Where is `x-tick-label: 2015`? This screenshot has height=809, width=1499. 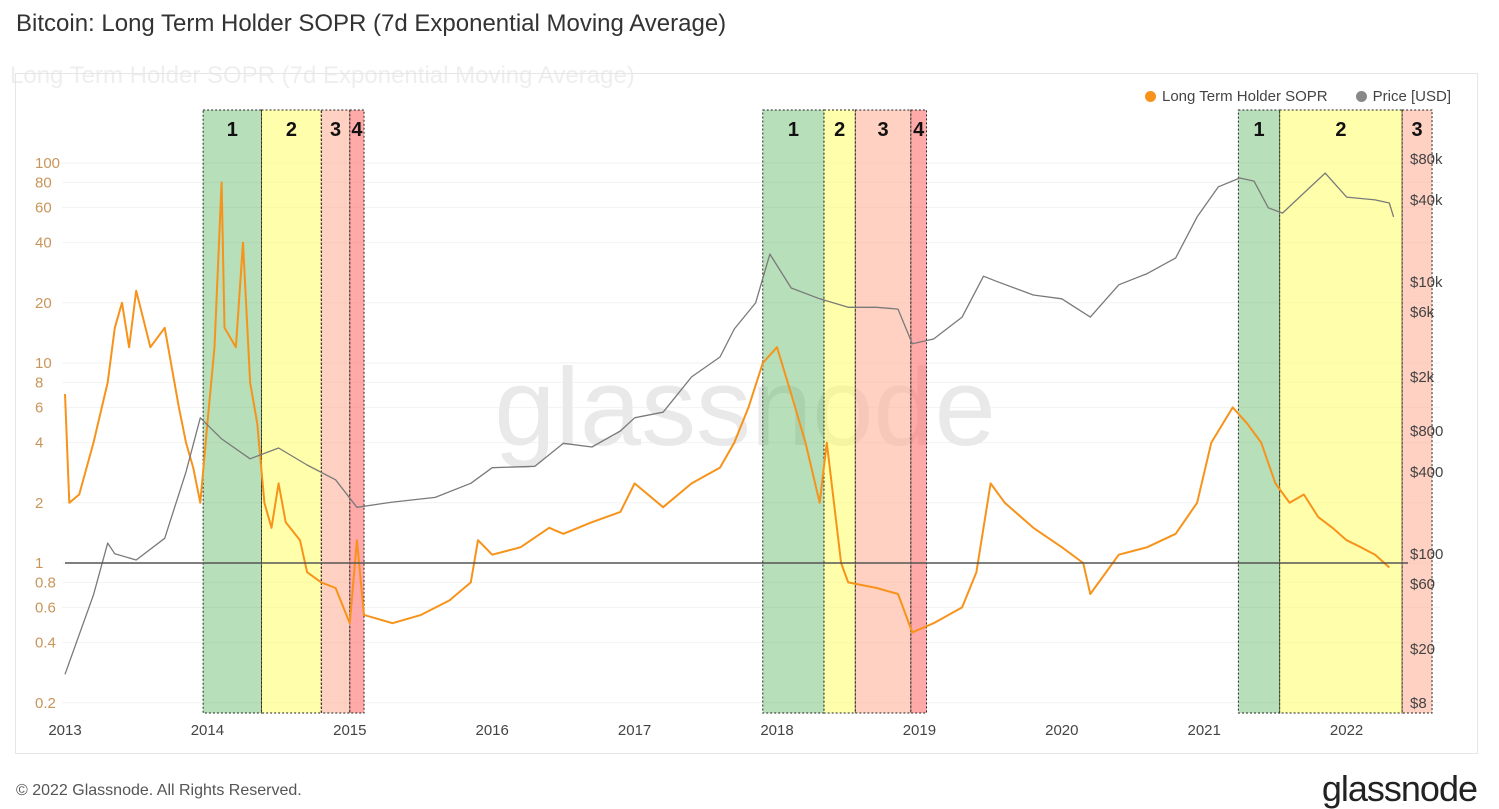
x-tick-label: 2015 is located at coordinates (349, 730).